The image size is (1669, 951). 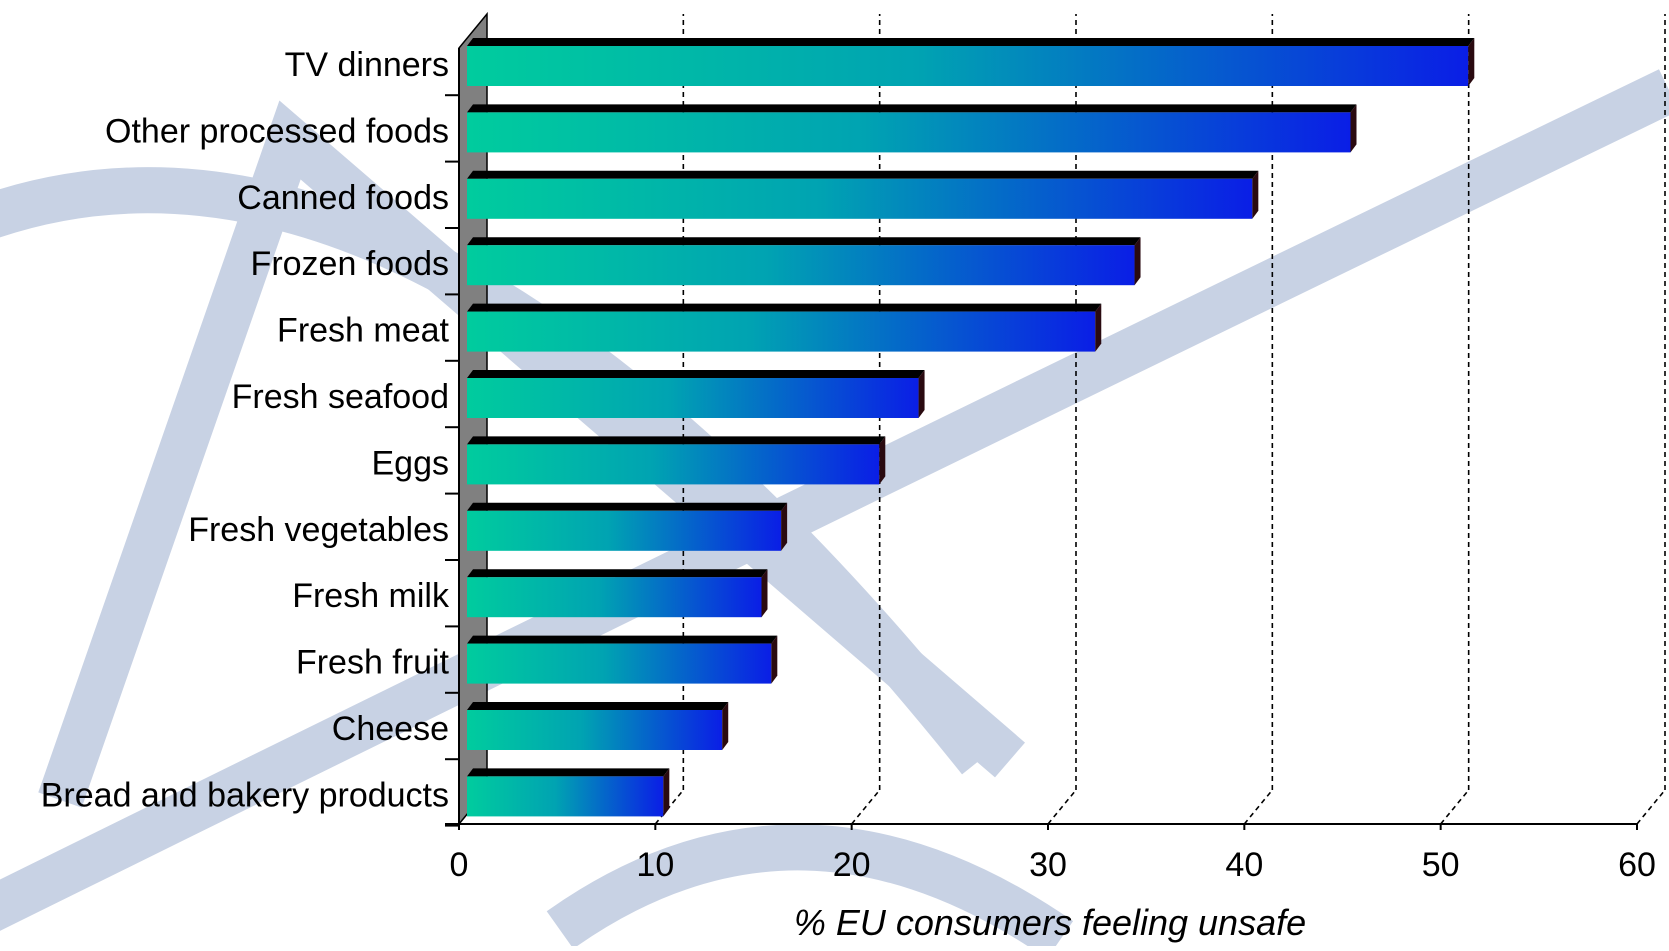 What do you see at coordinates (852, 865) in the screenshot?
I see `x-tick-label: 20` at bounding box center [852, 865].